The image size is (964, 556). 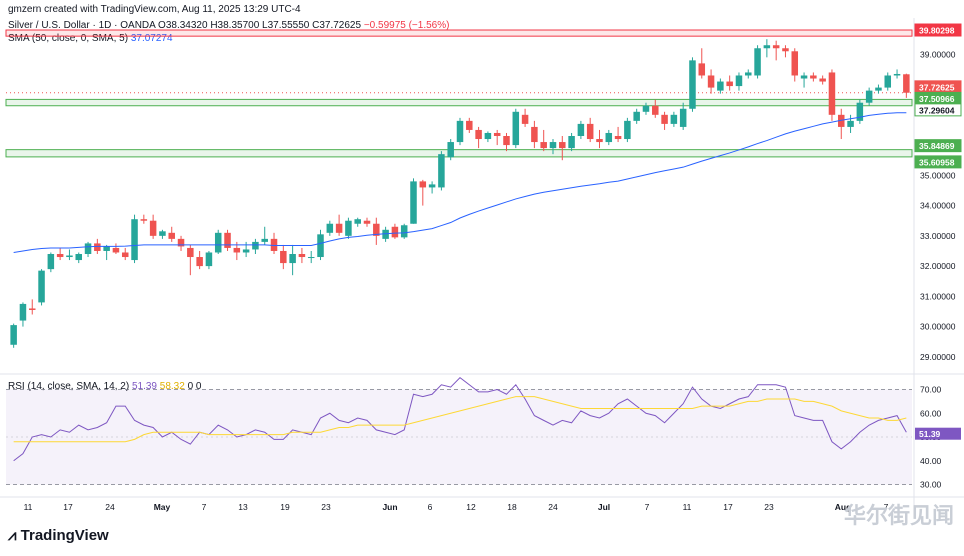 I want to click on price-label-bg-zone-green, so click(x=938, y=146).